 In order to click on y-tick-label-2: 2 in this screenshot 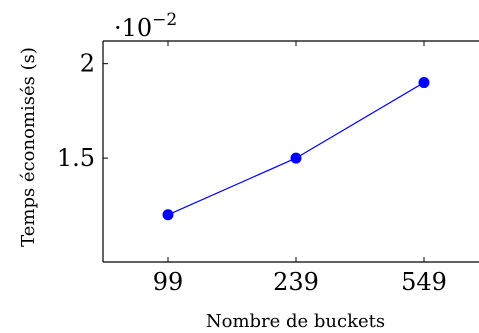, I will do `click(87, 64)`.